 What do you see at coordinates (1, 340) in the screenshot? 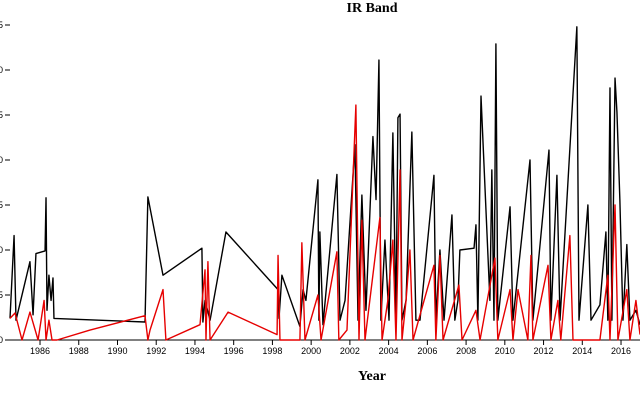
I see `y-tick-label: 0.00` at bounding box center [1, 340].